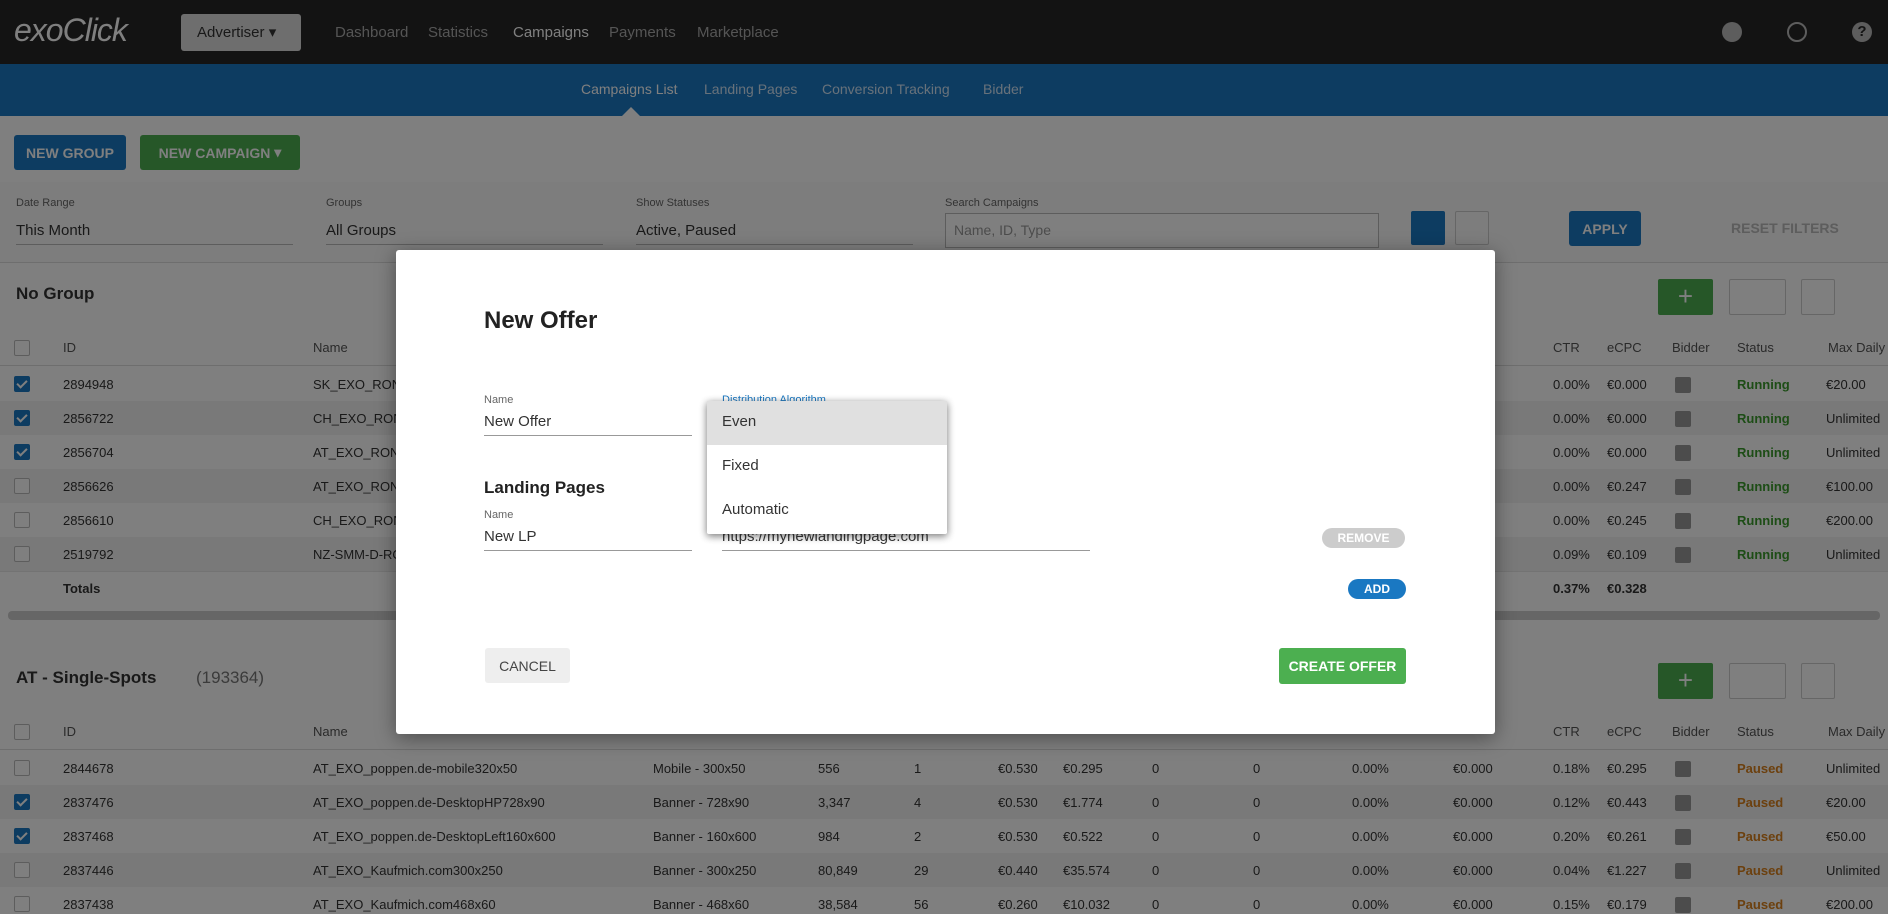 Image resolution: width=1888 pixels, height=914 pixels. I want to click on lp-name-input: New LP, so click(588, 539).